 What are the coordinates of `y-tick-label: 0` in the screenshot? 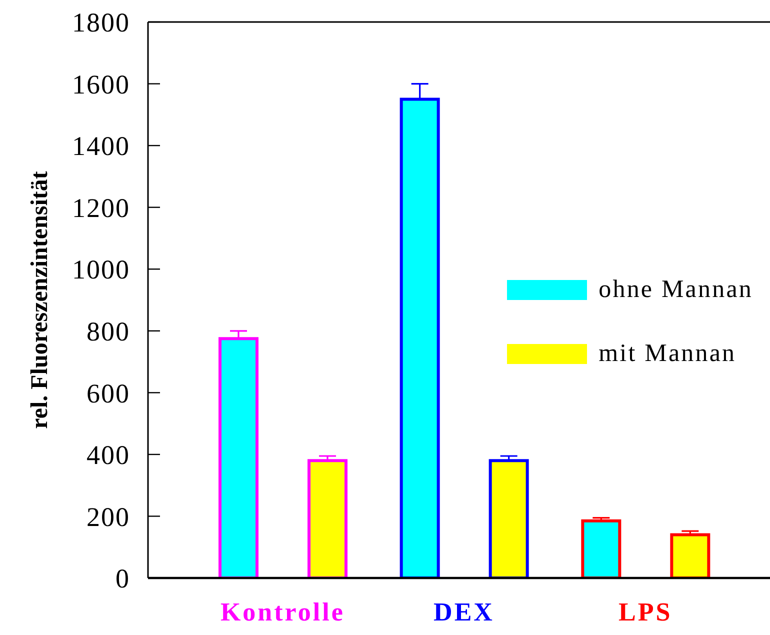 It's located at (123, 579).